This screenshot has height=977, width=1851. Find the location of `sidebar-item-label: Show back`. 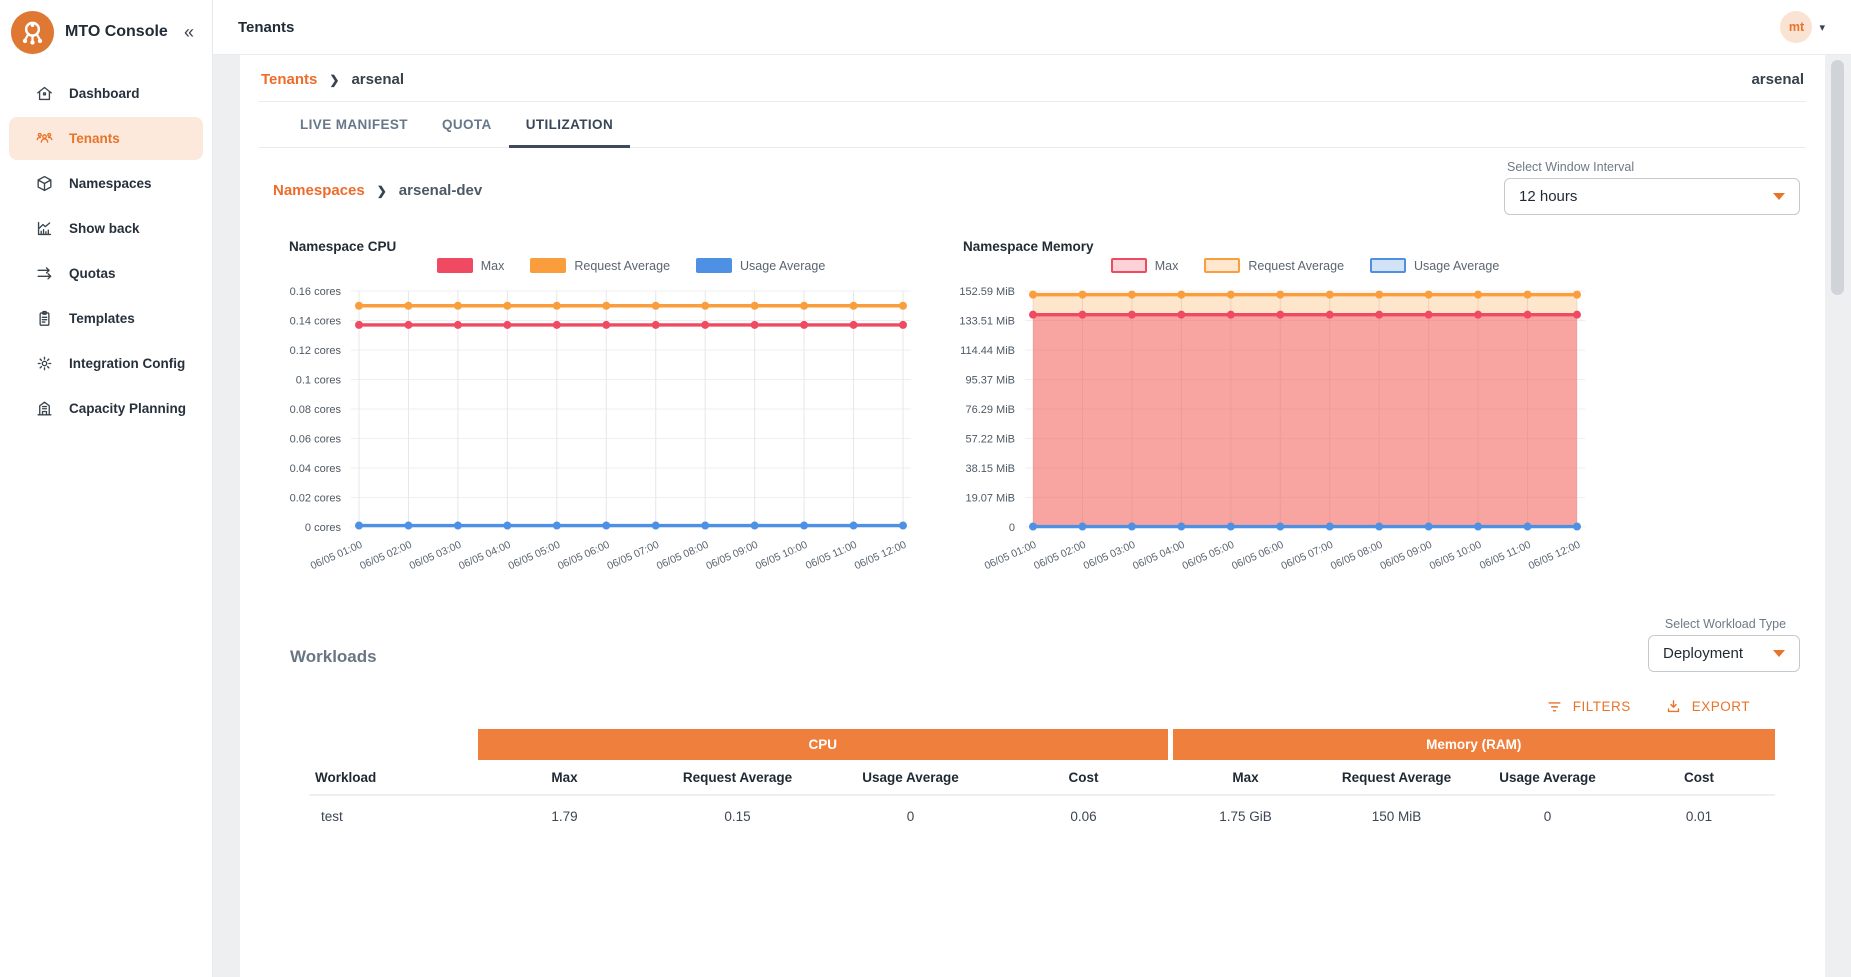

sidebar-item-label: Show back is located at coordinates (104, 228).